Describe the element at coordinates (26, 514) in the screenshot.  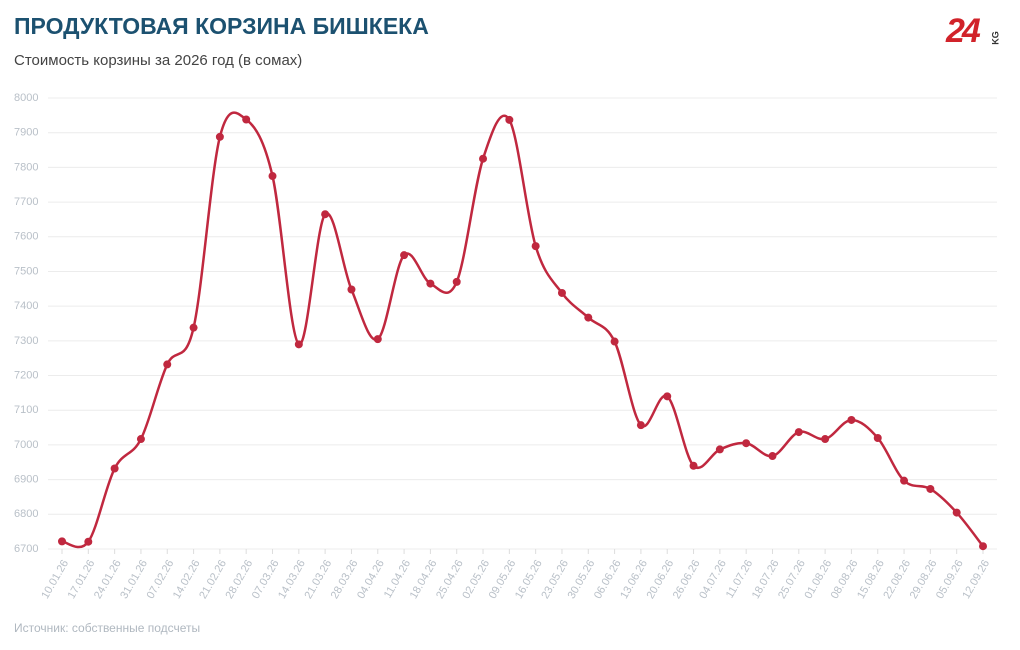
I see `y-tick-label: 6800` at that location.